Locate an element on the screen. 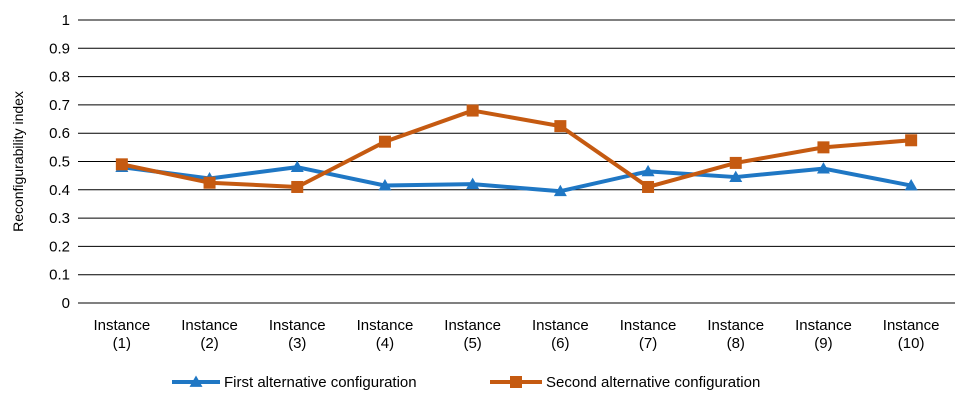  x-tick-label: Instance (10) is located at coordinates (911, 334).